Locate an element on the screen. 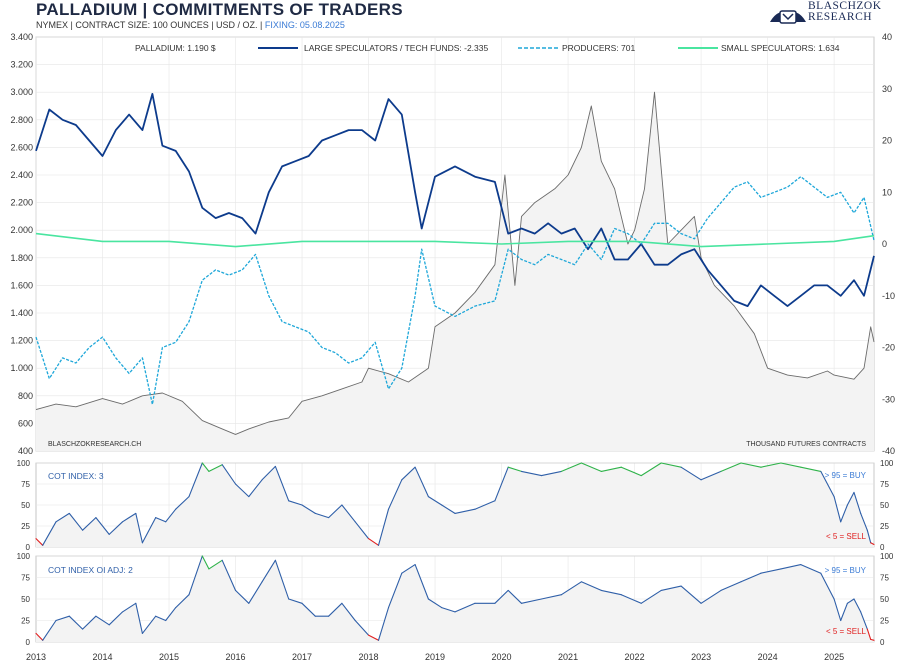 Image resolution: width=900 pixels, height=665 pixels. cot-right-tick-label: 0 is located at coordinates (882, 547).